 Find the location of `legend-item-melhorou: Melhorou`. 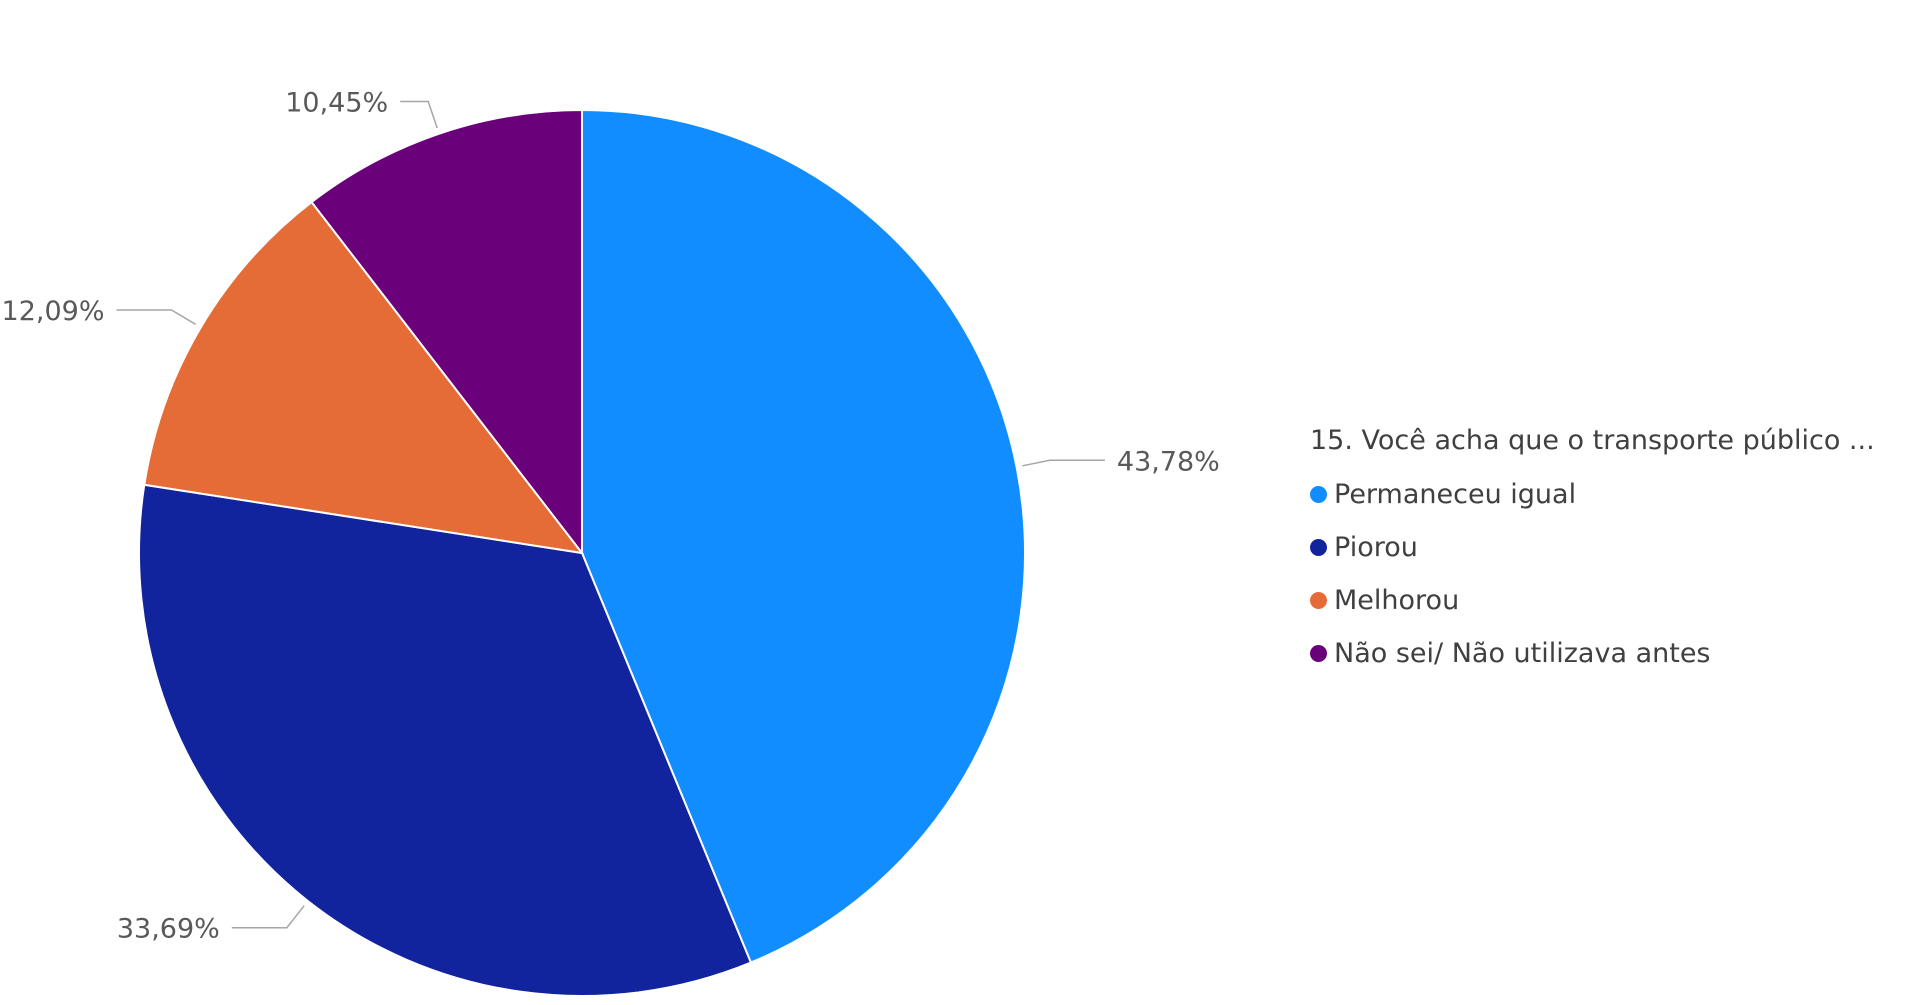

legend-item-melhorou: Melhorou is located at coordinates (1592, 600).